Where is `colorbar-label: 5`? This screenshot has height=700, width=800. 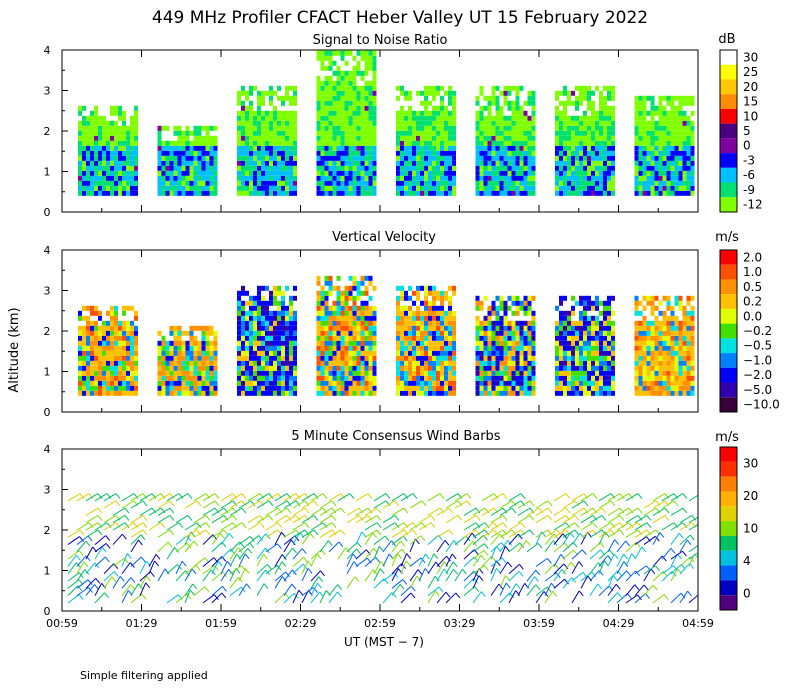 colorbar-label: 5 is located at coordinates (747, 131).